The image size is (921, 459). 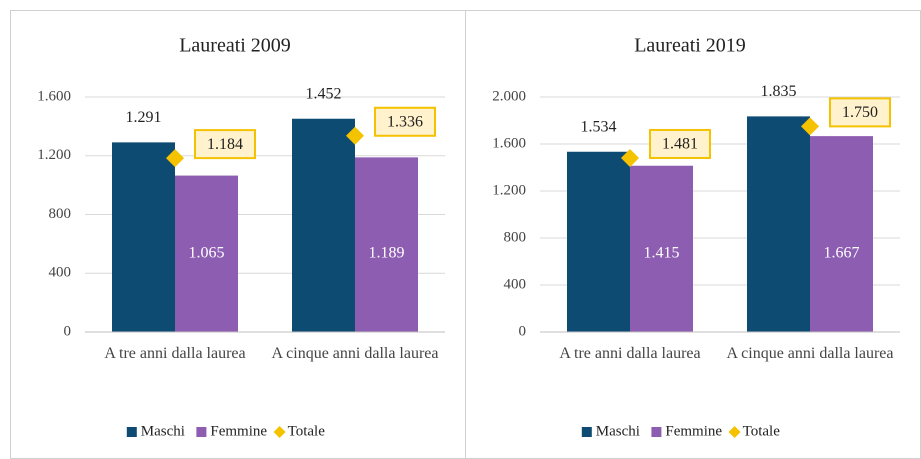 What do you see at coordinates (599, 126) in the screenshot?
I see `value-label: 1.534` at bounding box center [599, 126].